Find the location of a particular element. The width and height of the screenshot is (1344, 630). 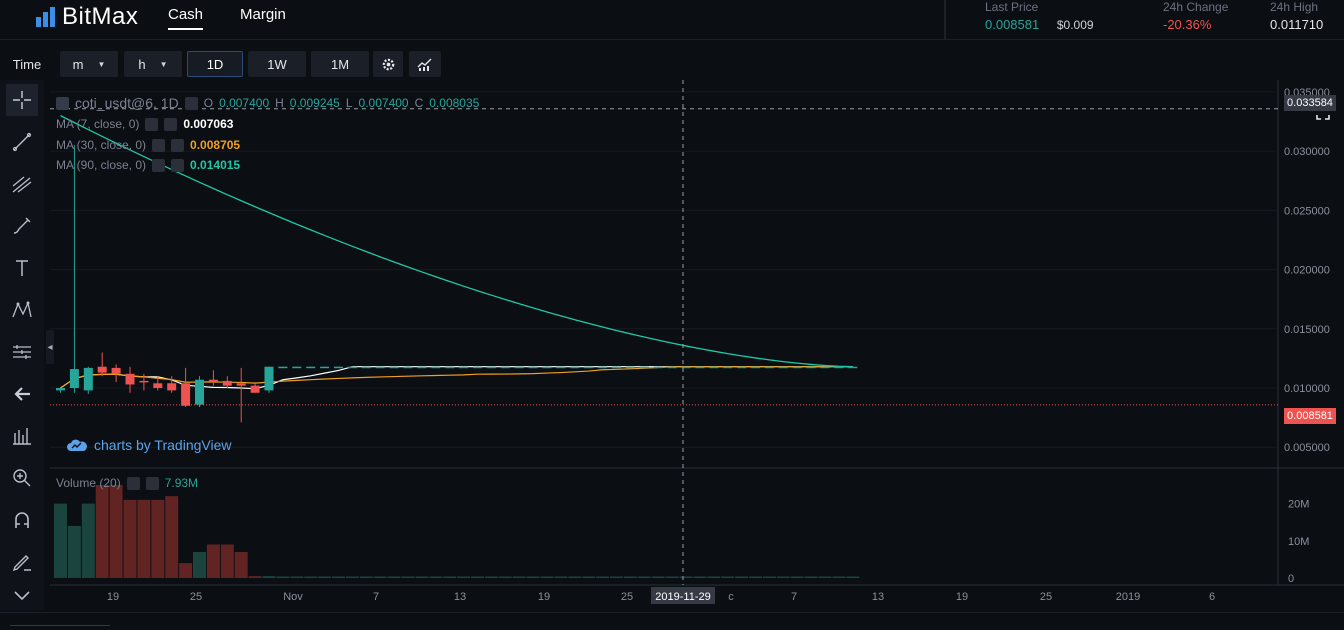

back-tool is located at coordinates (22, 394).